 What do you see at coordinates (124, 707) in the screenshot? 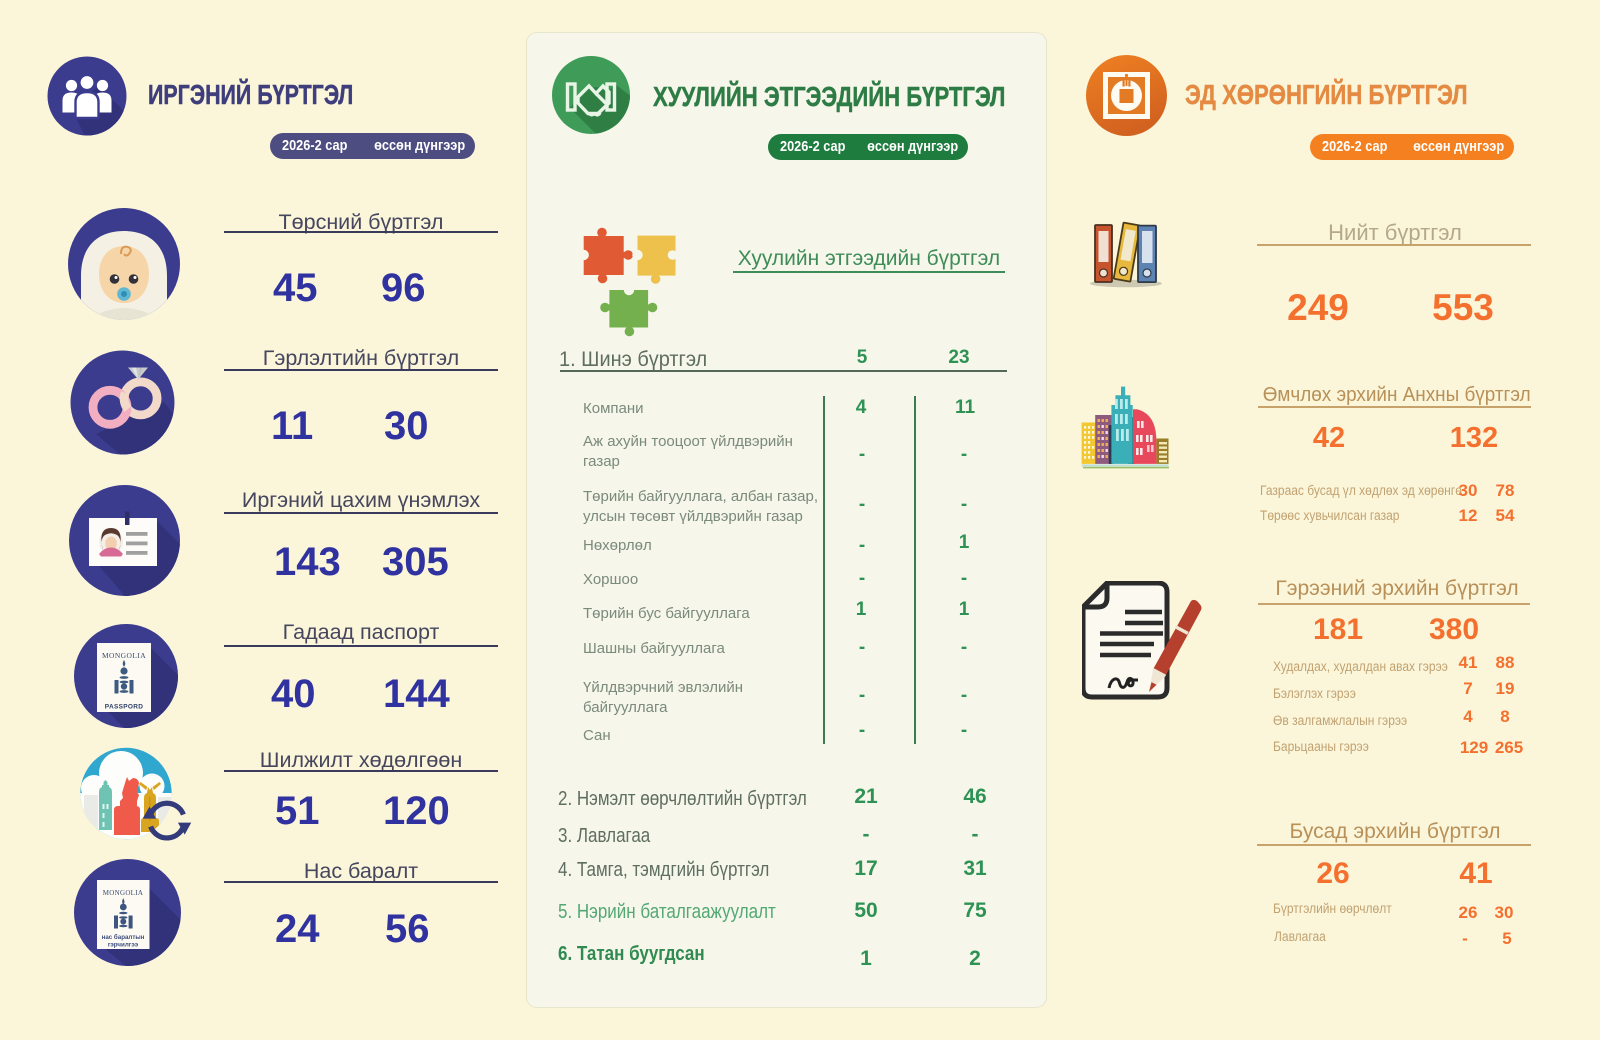
I see `svg-text: PASSPORD` at bounding box center [124, 707].